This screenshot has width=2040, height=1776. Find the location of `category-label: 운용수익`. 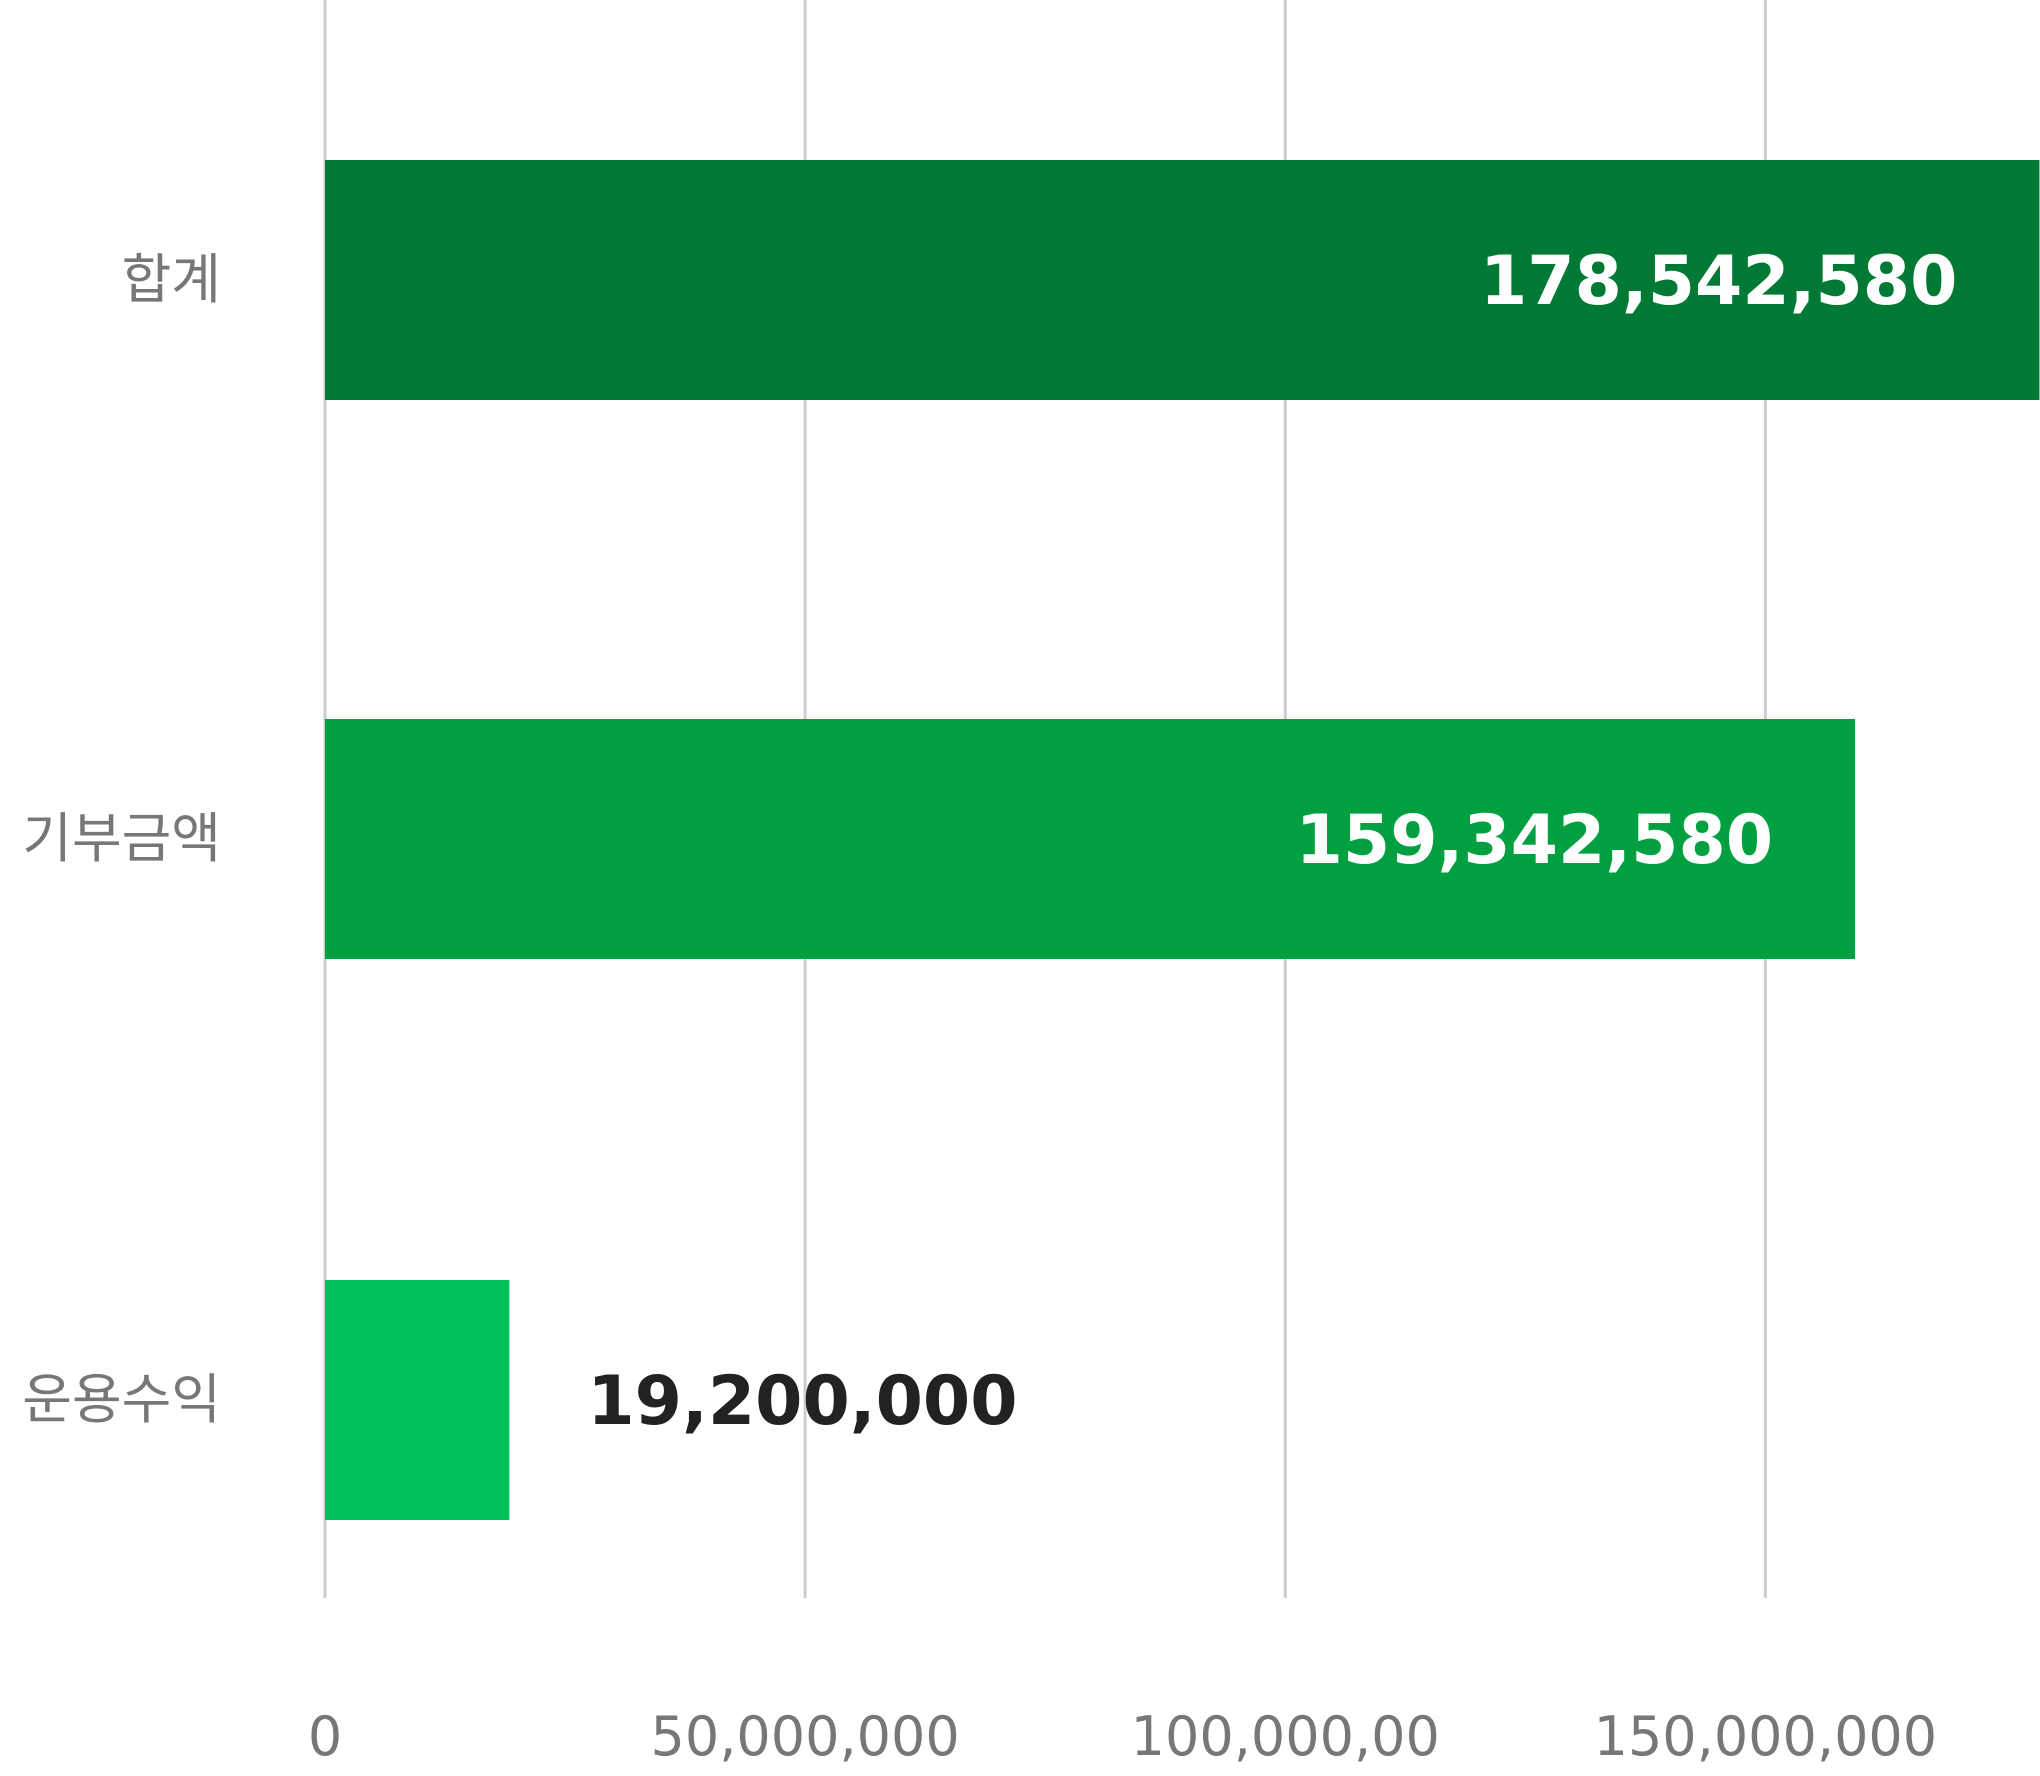

category-label: 운용수익 is located at coordinates (121, 1399).